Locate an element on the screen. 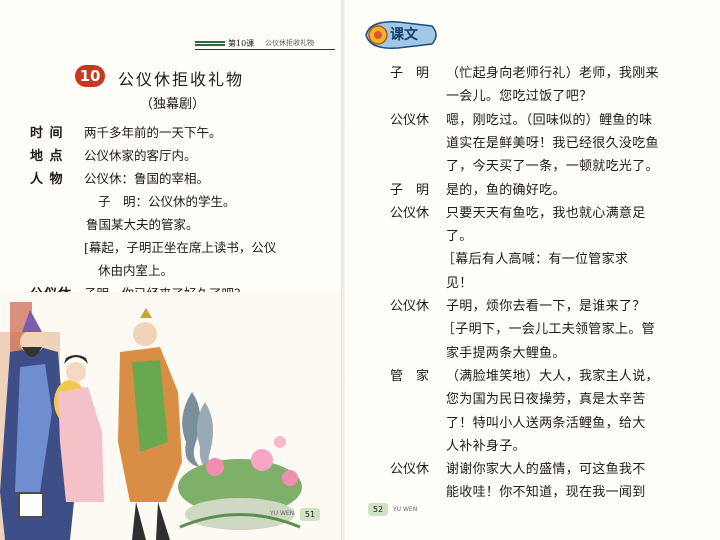  header-title: 公仪休拒收礼物 is located at coordinates (289, 43).